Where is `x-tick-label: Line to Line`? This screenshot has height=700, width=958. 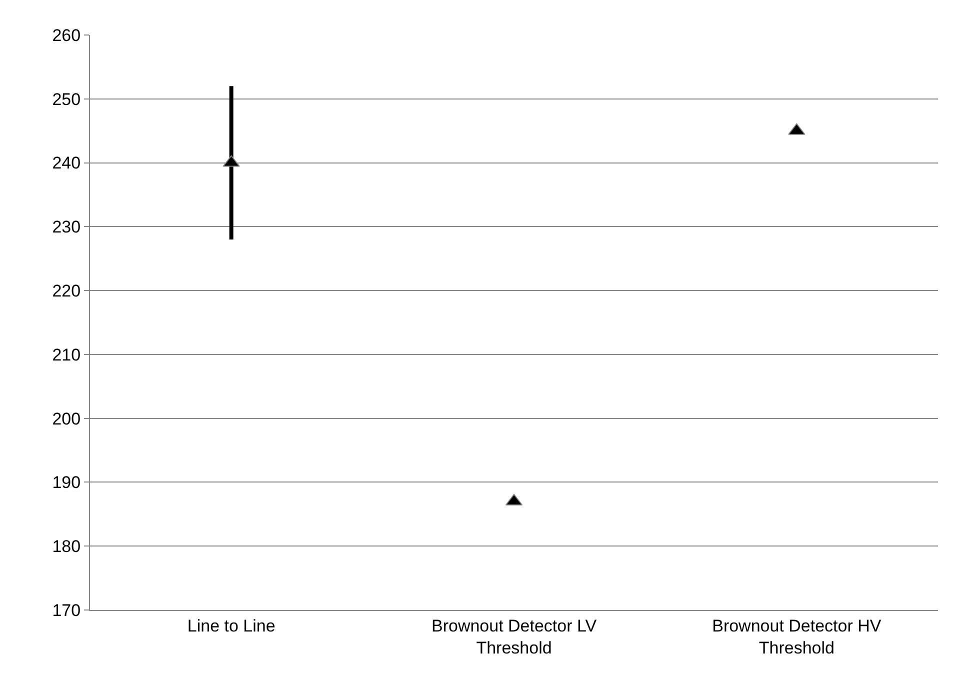
x-tick-label: Line to Line is located at coordinates (231, 626).